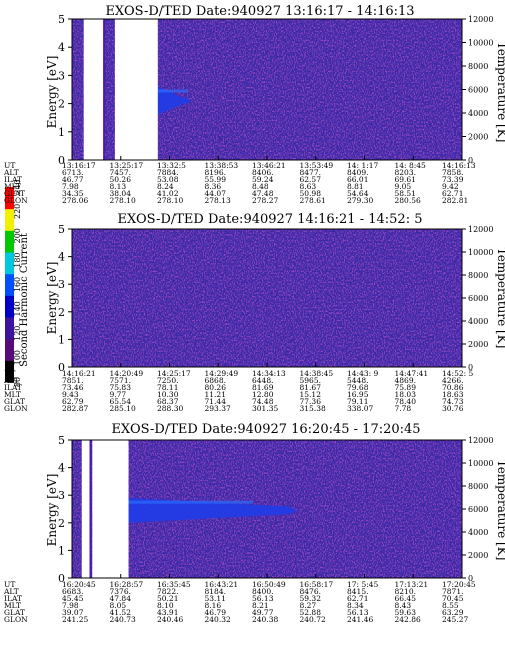 Image resolution: width=505 pixels, height=649 pixels. What do you see at coordinates (452, 591) in the screenshot?
I see `orbit-value: 7871.` at bounding box center [452, 591].